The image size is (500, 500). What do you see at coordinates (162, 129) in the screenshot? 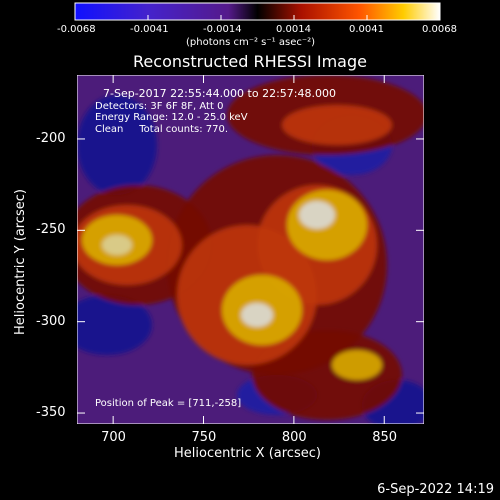
I see `info-clean-counts: Clean Total counts: 770.` at bounding box center [162, 129].